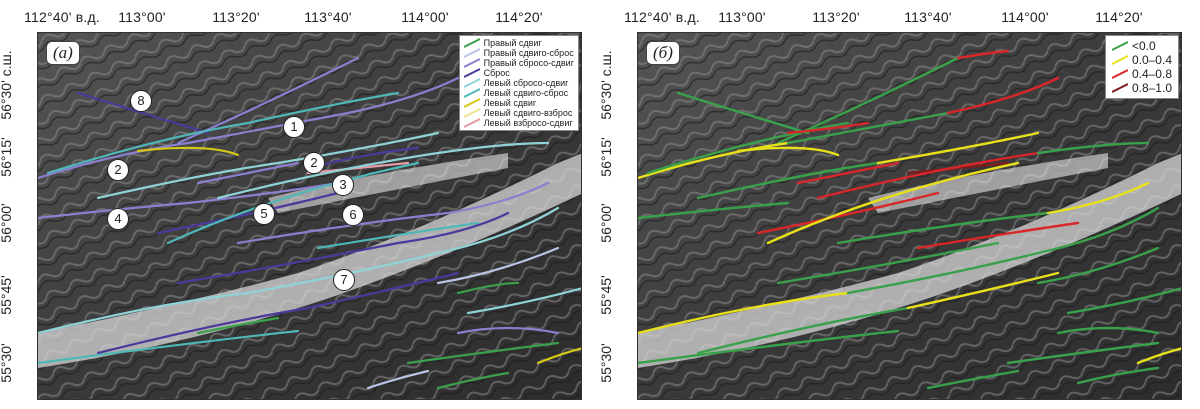 Image resolution: width=1200 pixels, height=409 pixels. What do you see at coordinates (1151, 88) in the screenshot?
I see `legend-label: 0.8–1.0` at bounding box center [1151, 88].